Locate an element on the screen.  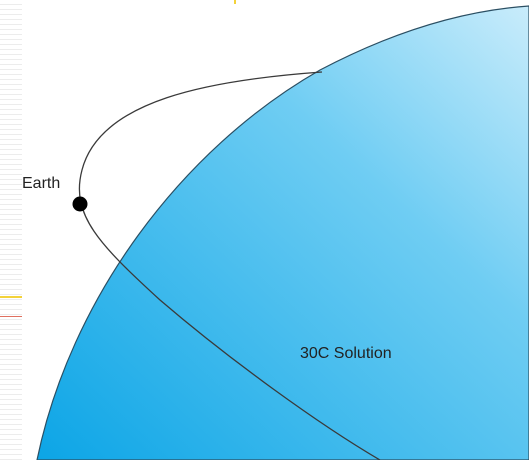
margin-mark-red is located at coordinates (11, 316).